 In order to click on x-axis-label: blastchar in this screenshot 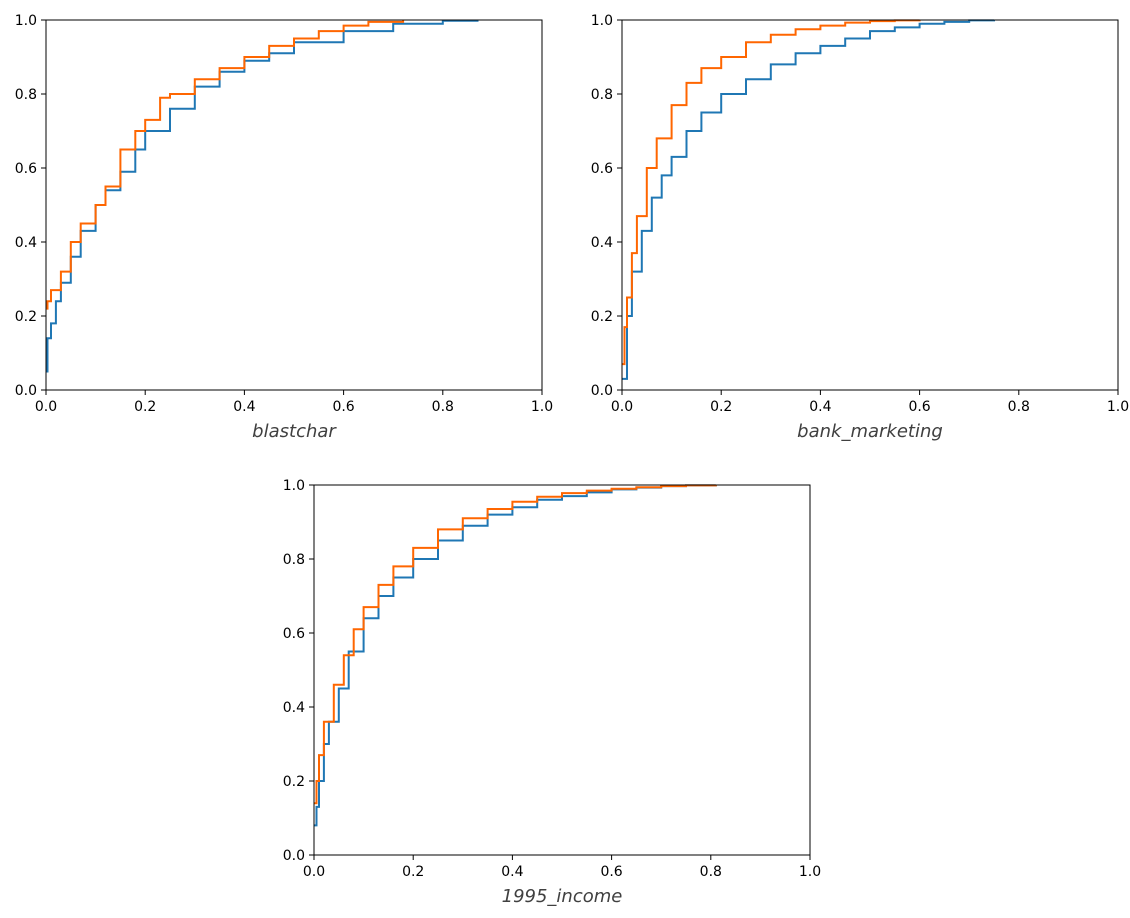, I will do `click(294, 431)`.